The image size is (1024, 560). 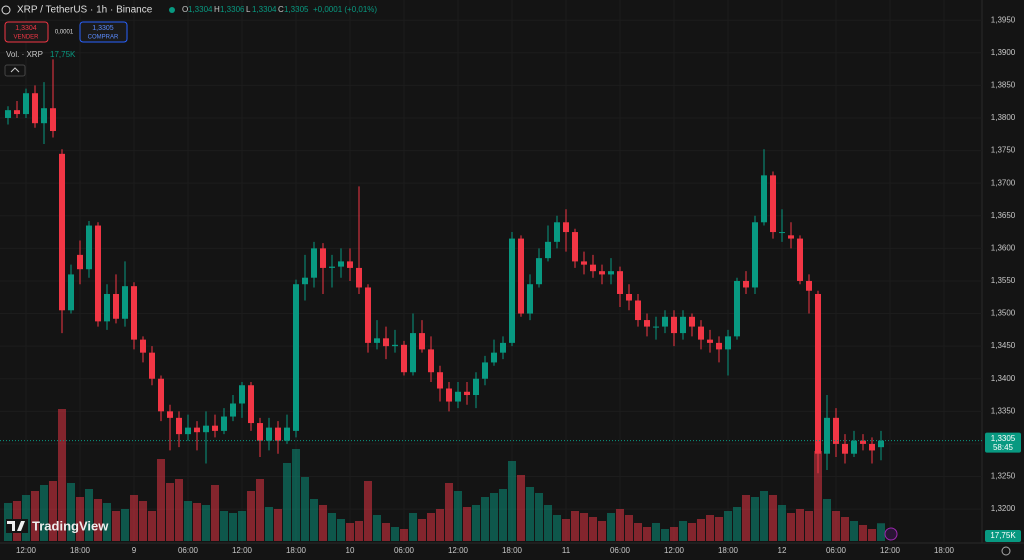 I want to click on sell-button, so click(x=26, y=32).